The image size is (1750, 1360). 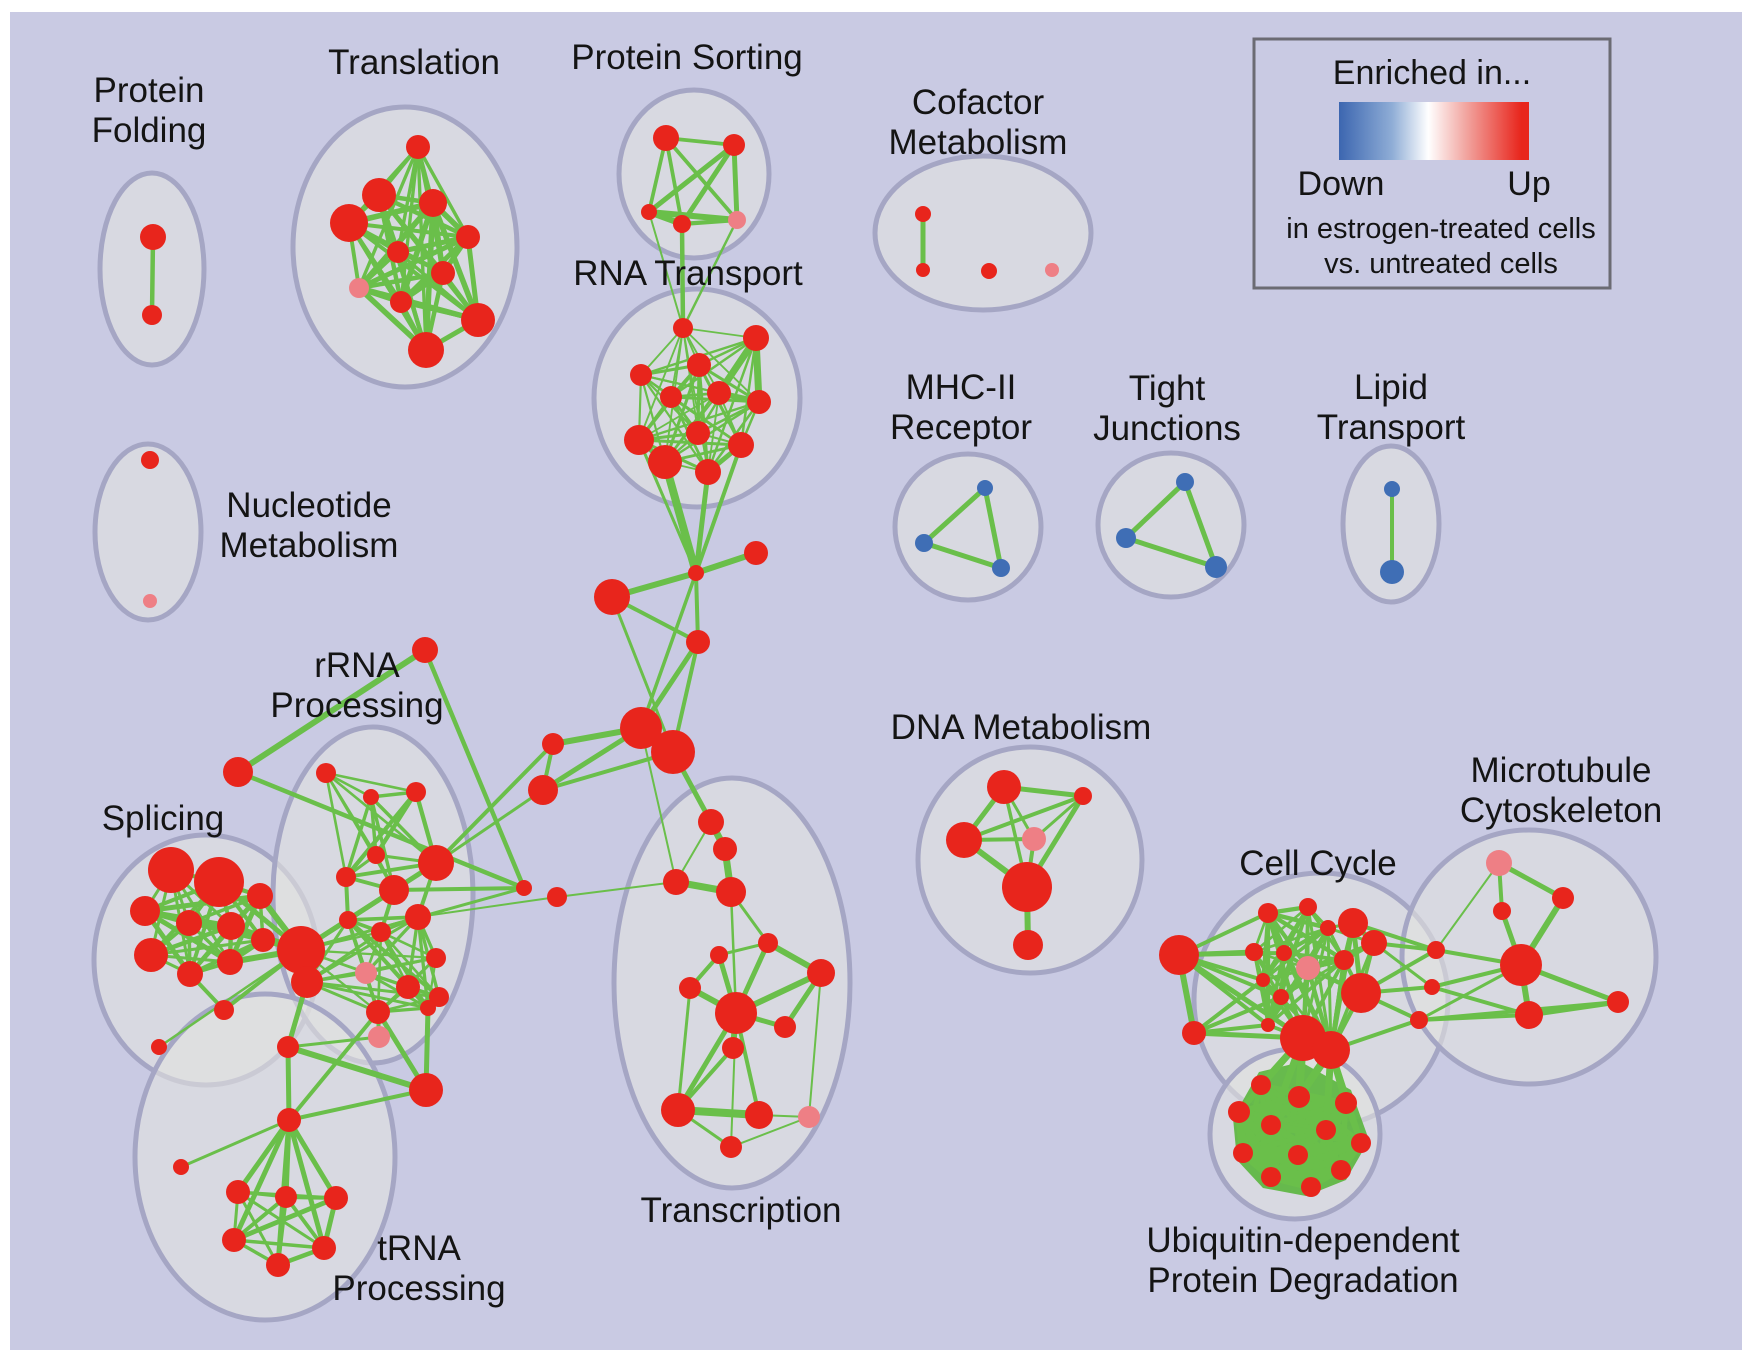 What do you see at coordinates (1436, 950) in the screenshot?
I see `gene-set-node-m1` at bounding box center [1436, 950].